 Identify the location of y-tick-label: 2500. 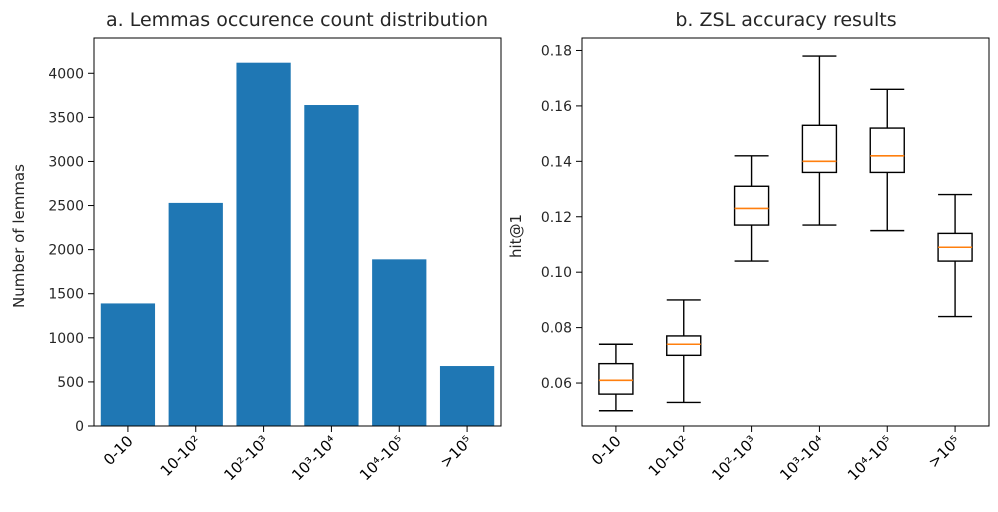
(66, 207).